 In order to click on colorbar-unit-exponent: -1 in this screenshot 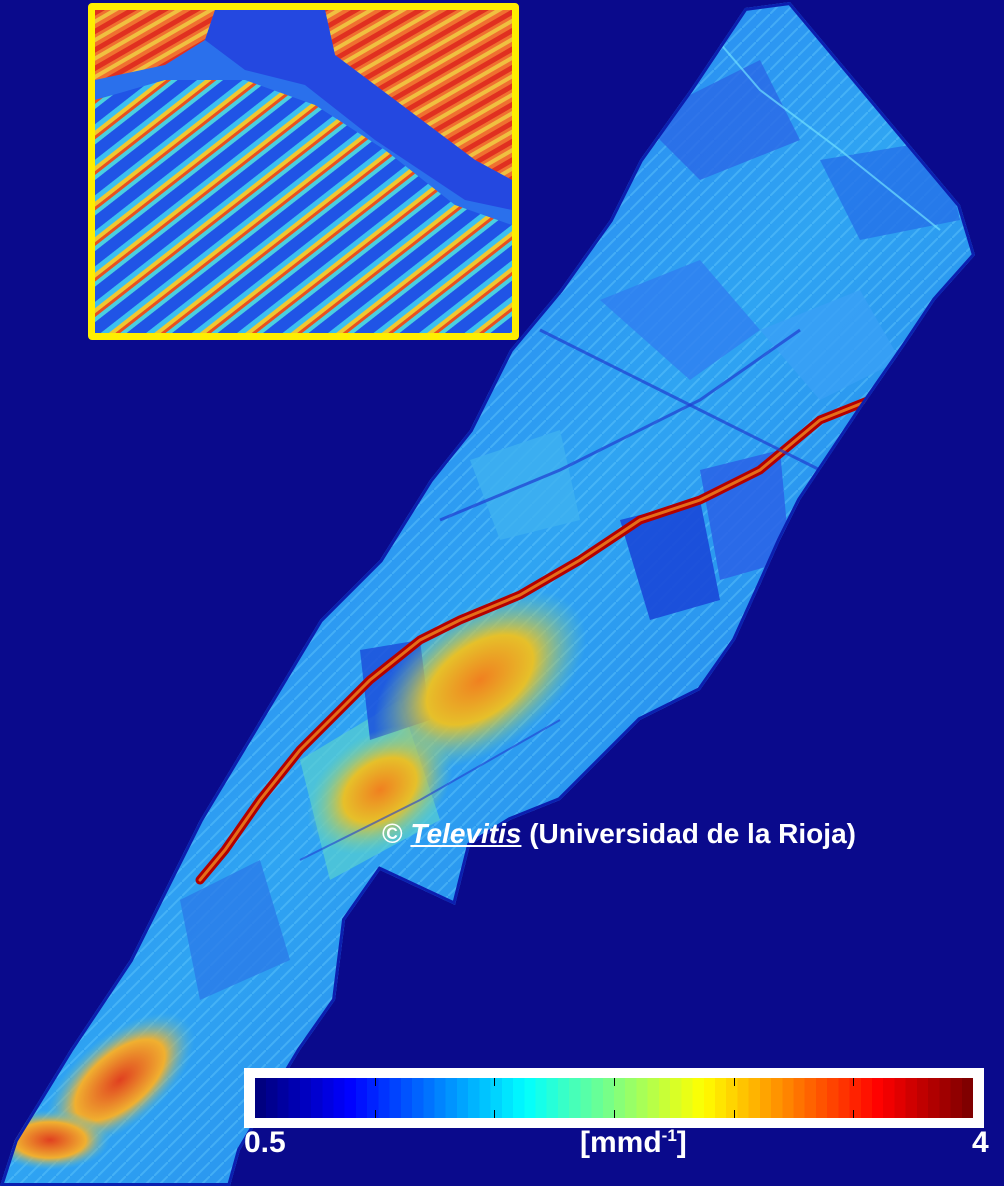, I will do `click(669, 1135)`.